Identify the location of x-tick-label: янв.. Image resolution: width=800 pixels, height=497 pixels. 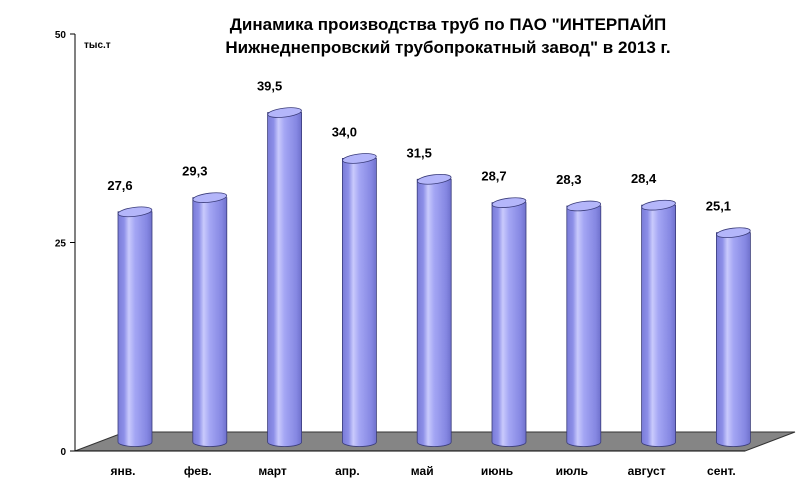
(123, 471).